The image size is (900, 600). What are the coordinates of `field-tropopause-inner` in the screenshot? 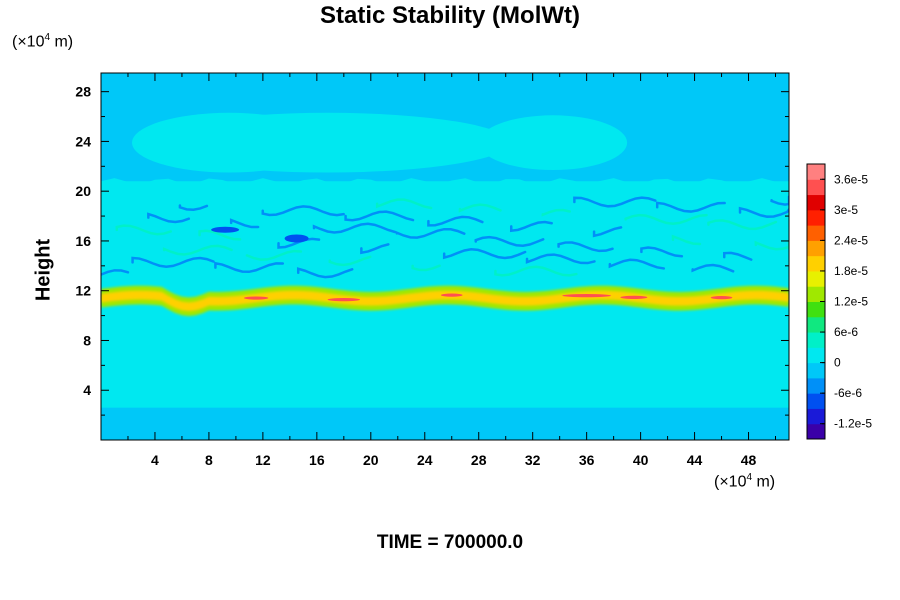 It's located at (445, 301).